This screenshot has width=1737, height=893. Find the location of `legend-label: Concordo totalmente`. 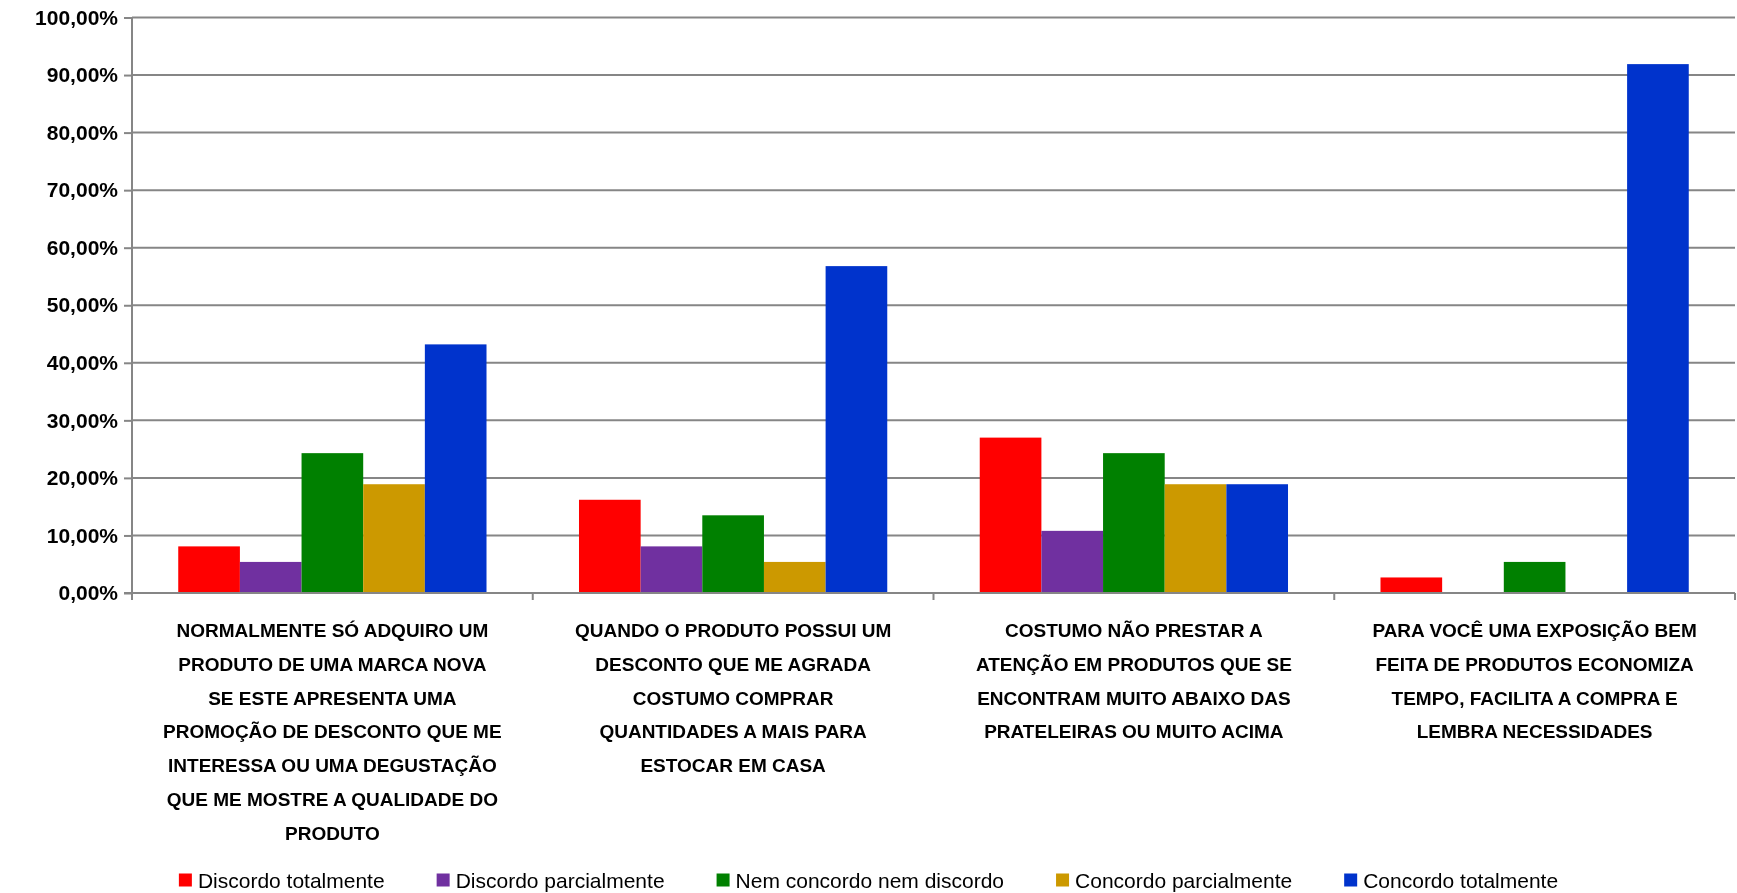

legend-label: Concordo totalmente is located at coordinates (1461, 880).